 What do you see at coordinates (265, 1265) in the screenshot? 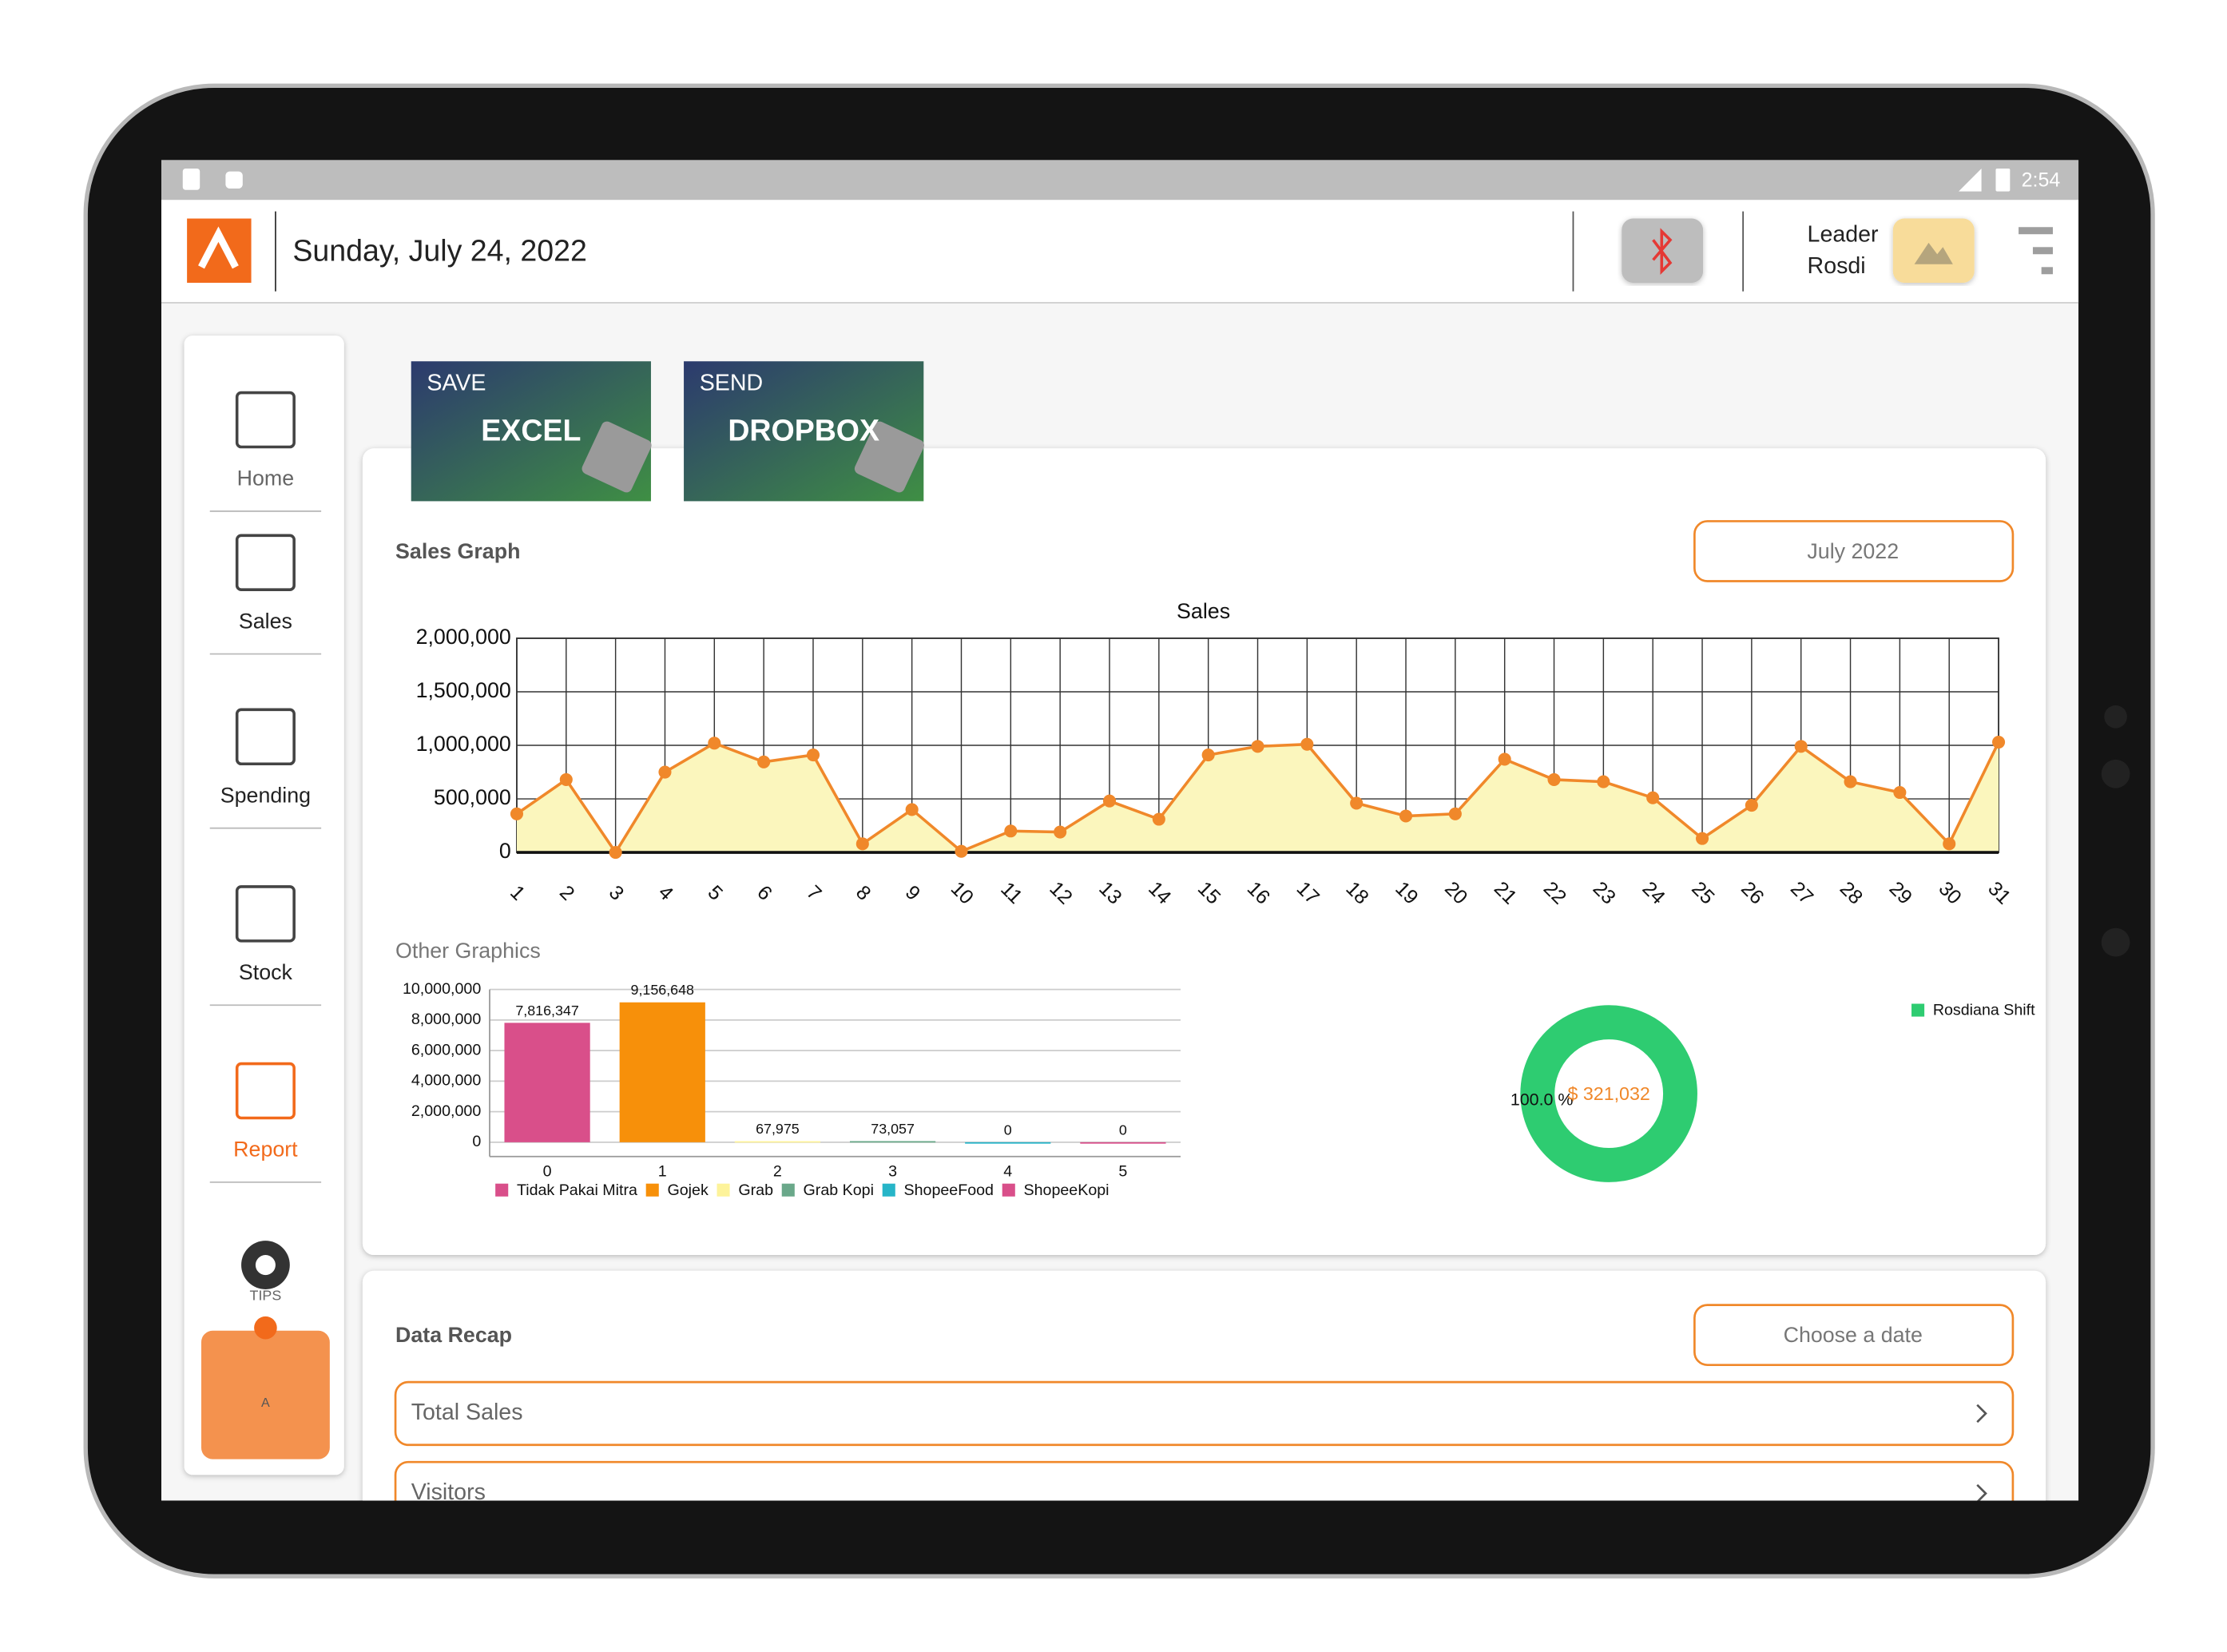
I see `gear-hole` at bounding box center [265, 1265].